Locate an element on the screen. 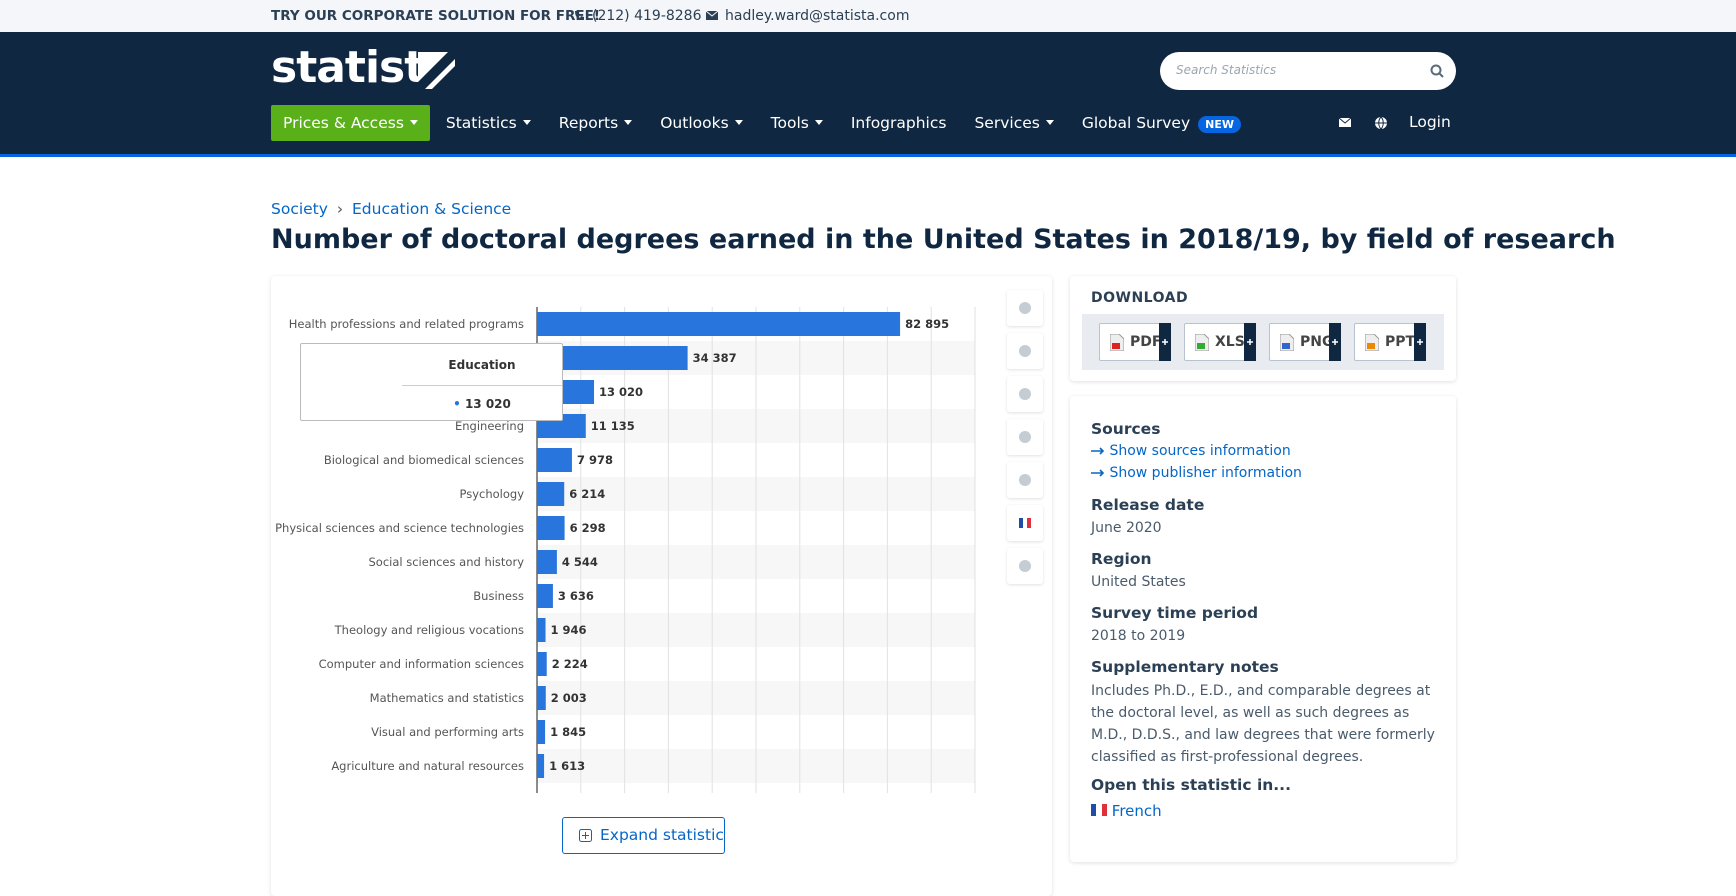  nav-item: Outlooks is located at coordinates (701, 123).